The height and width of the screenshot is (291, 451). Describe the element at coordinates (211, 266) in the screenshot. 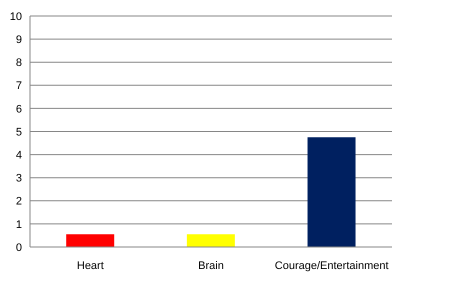

I see `x-tick-label: Brain` at that location.